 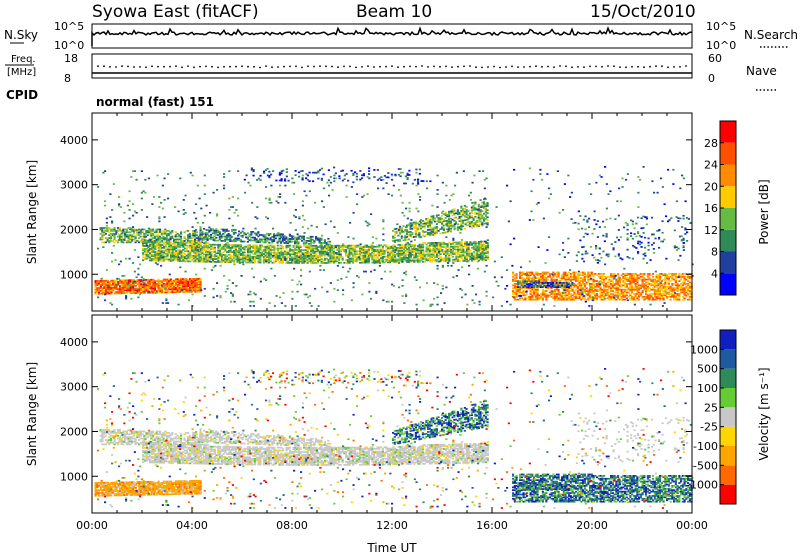 What do you see at coordinates (761, 71) in the screenshot?
I see `nave-label: Nave` at bounding box center [761, 71].